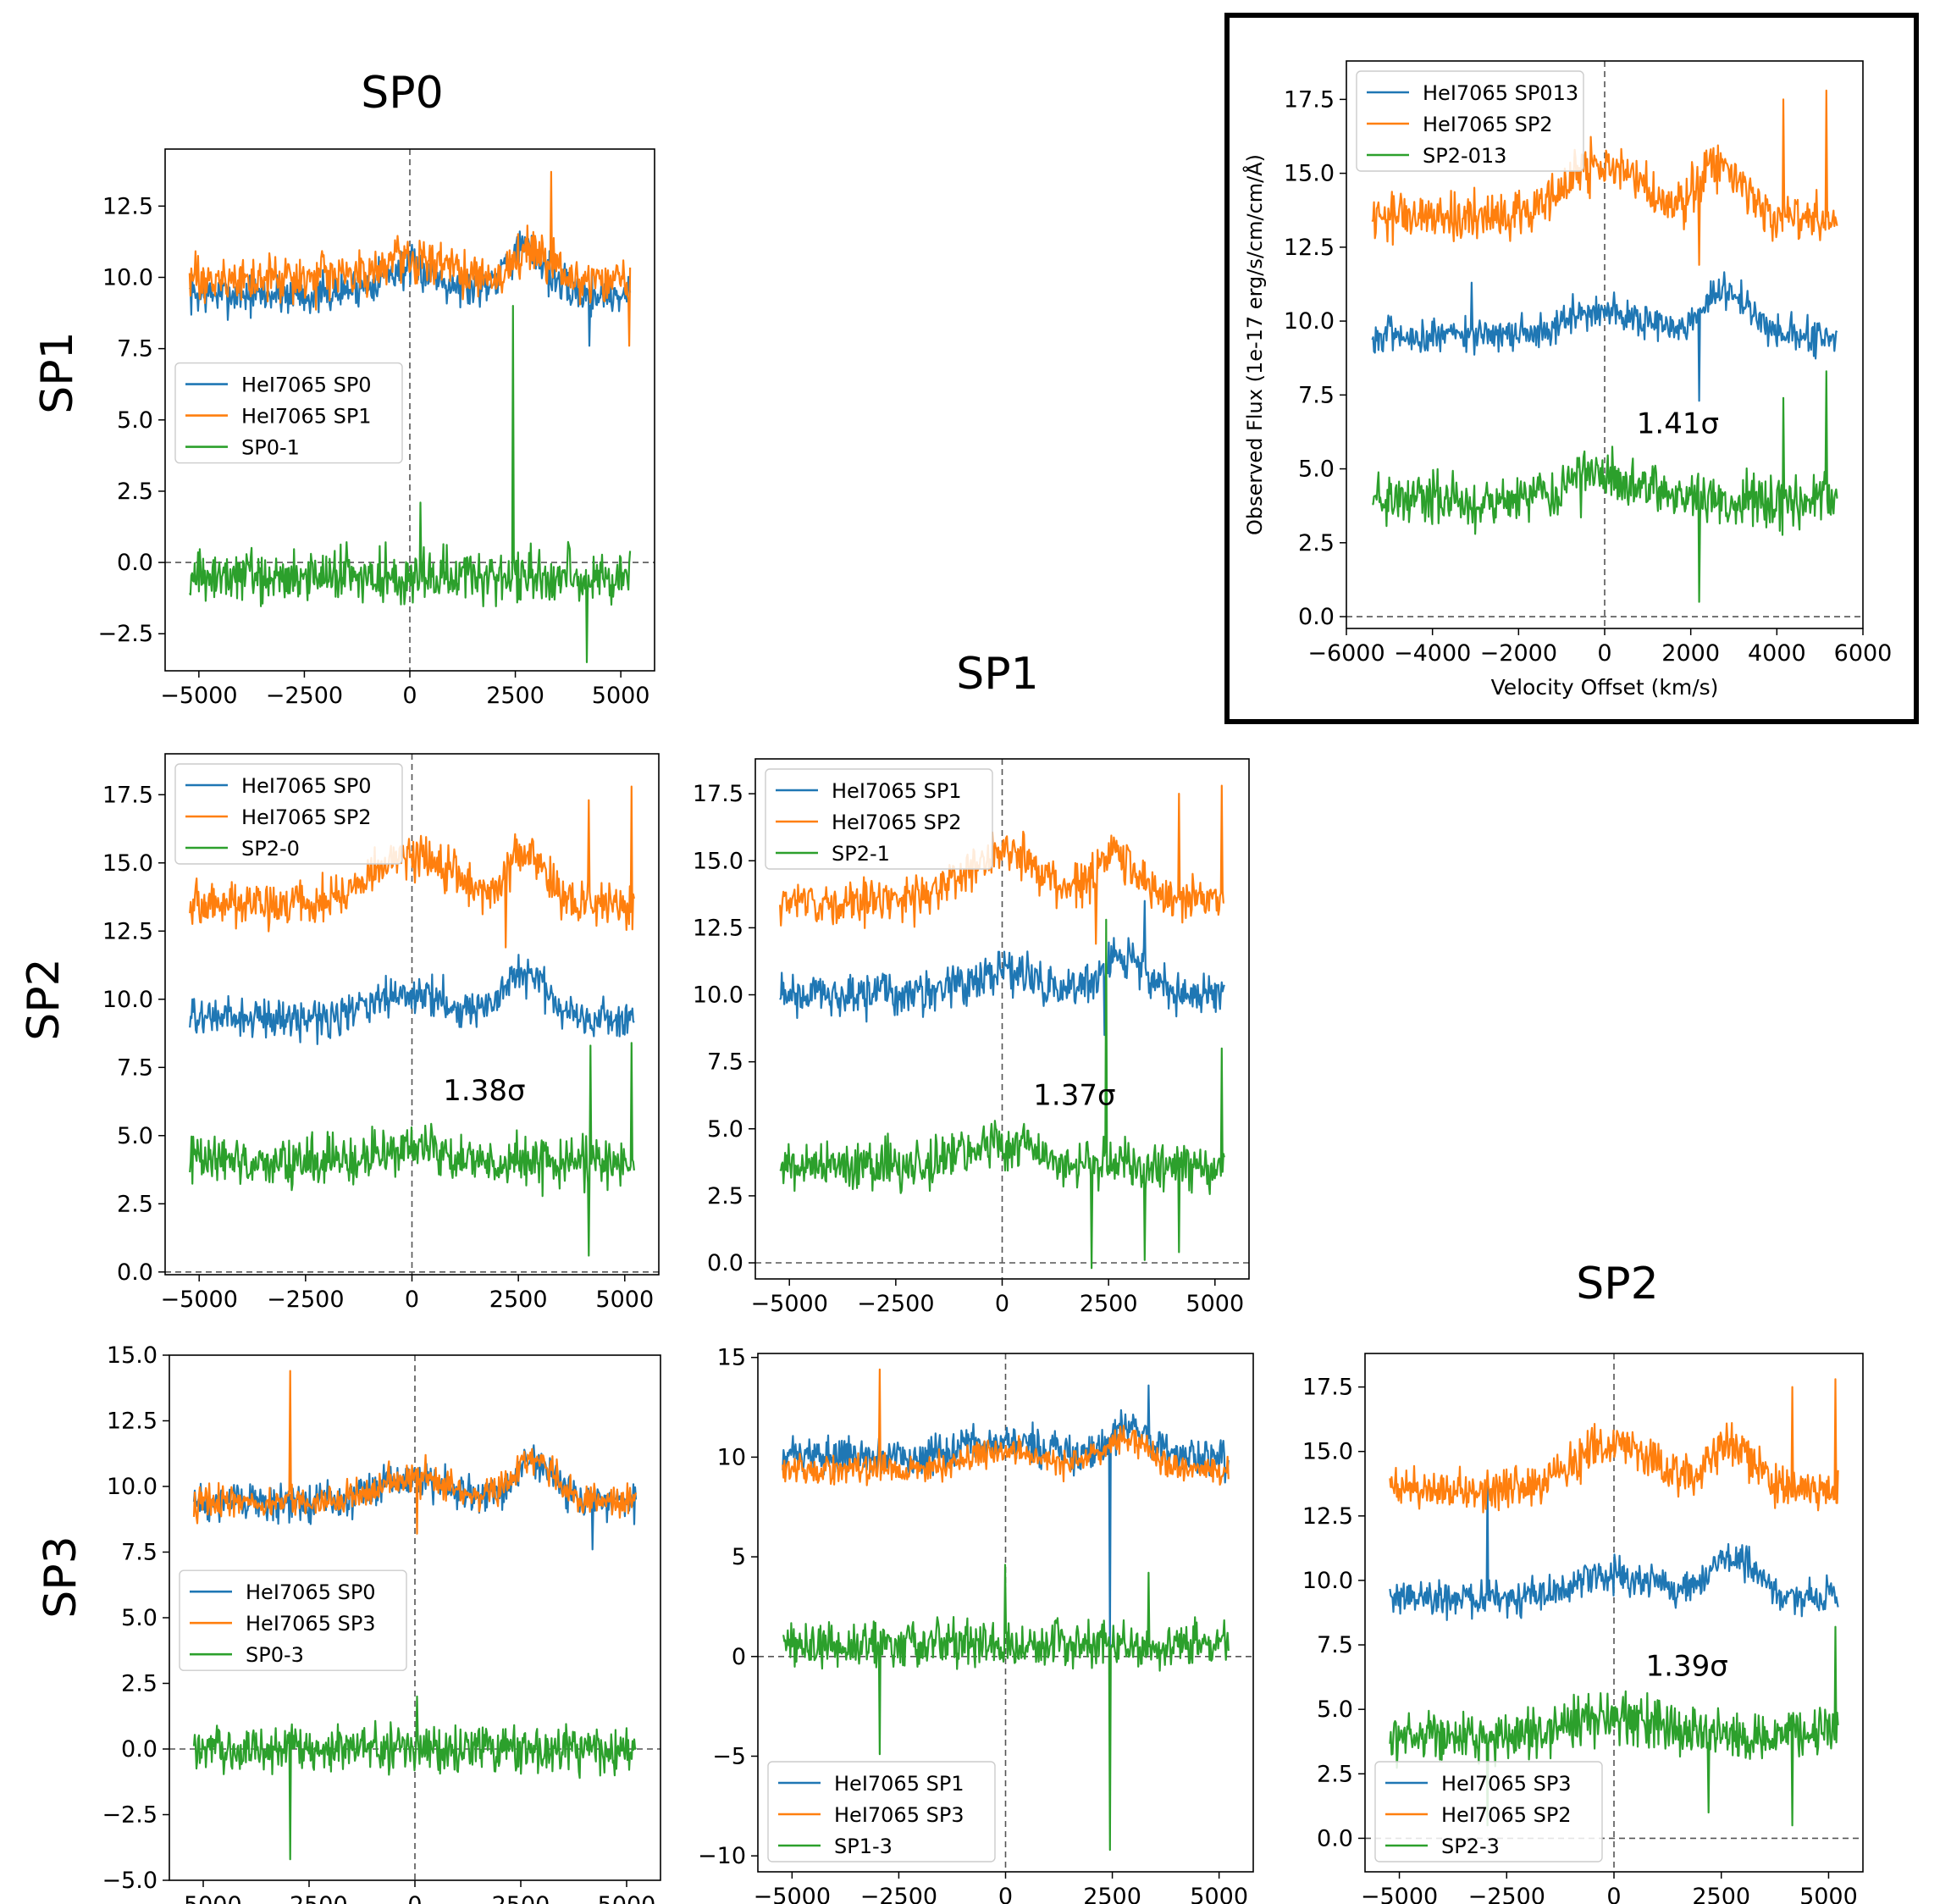  Describe the element at coordinates (57, 373) in the screenshot. I see `row-title-sp1: SP1` at that location.